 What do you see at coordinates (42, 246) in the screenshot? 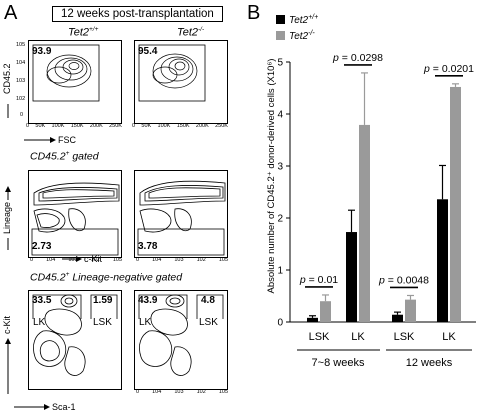
I see `row2-percent-wt: 2.73` at bounding box center [42, 246].